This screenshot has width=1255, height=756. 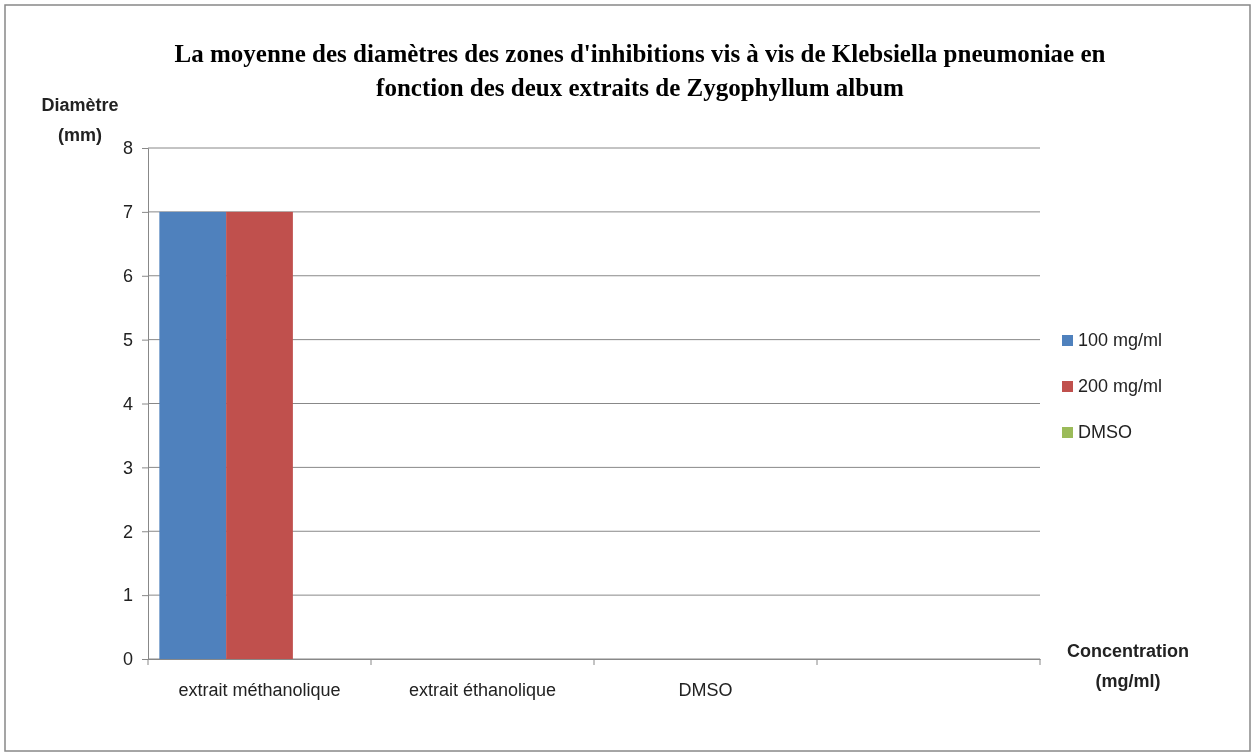 I want to click on legend-label: DMSO, so click(x=1105, y=432).